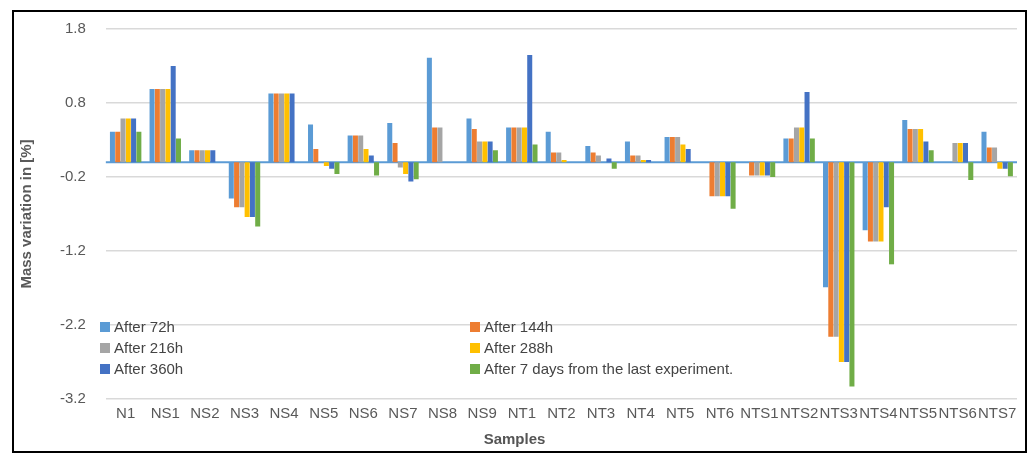 The image size is (1029, 455). I want to click on y-tick-label: -1.2, so click(72, 250).